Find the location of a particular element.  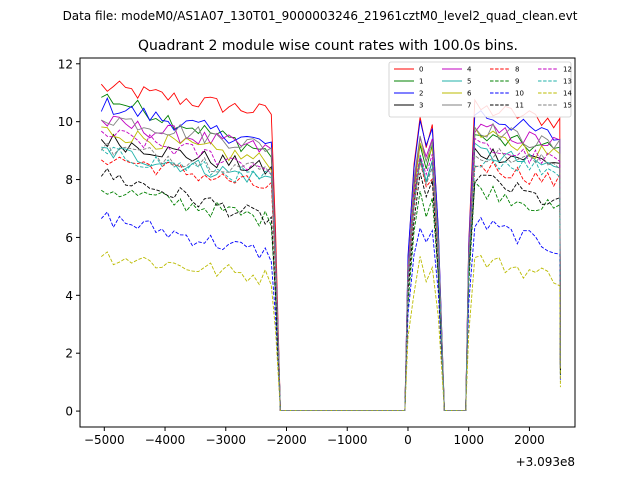

y-tick-label: 12 is located at coordinates (65, 64).